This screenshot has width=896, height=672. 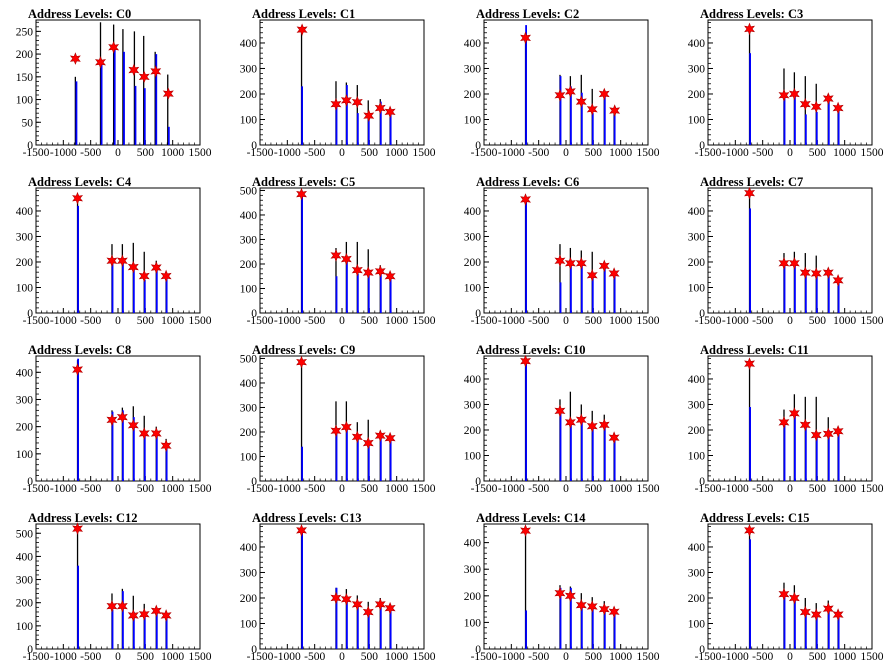 I want to click on x-tick-label: 0, so click(x=342, y=489).